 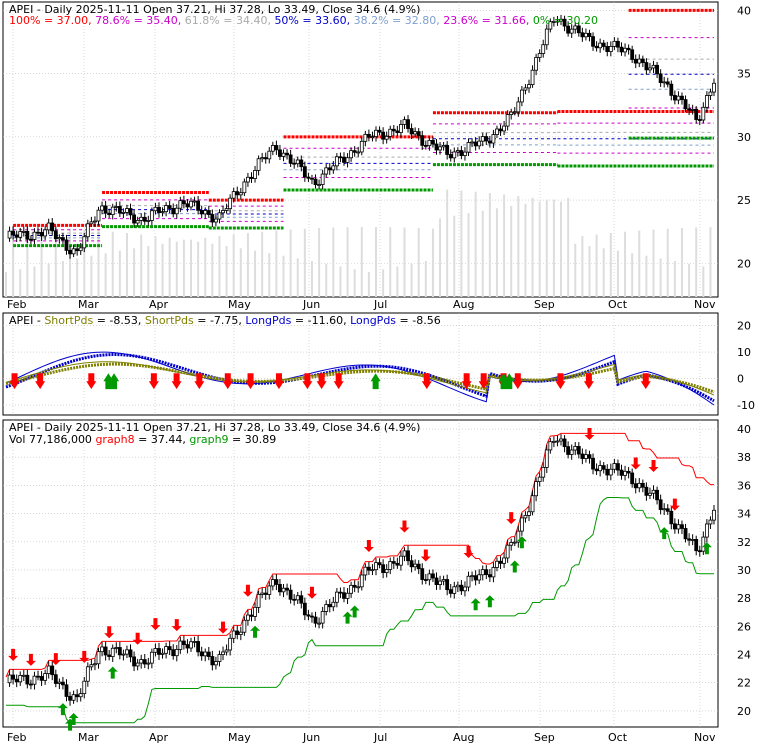 I want to click on p3-y-tick-label: 22, so click(x=744, y=683).